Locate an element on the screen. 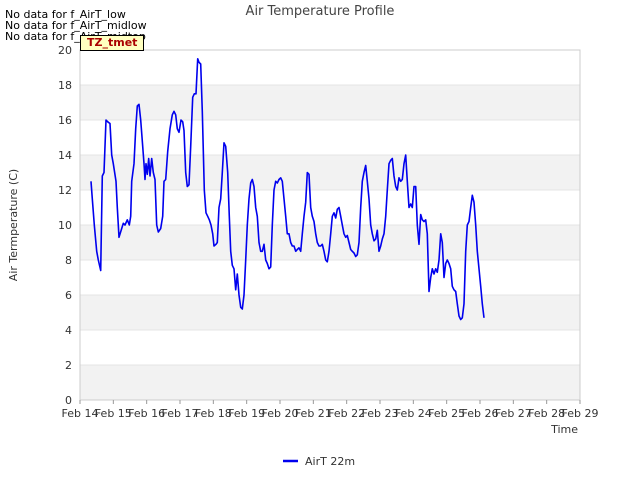 This screenshot has height=480, width=640. y-tick-label: 2 is located at coordinates (68, 365).